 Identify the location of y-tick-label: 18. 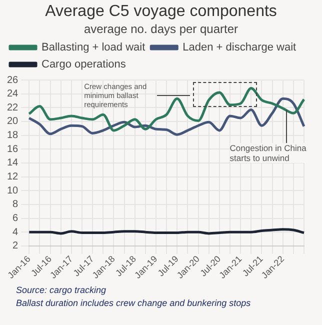
(13, 136).